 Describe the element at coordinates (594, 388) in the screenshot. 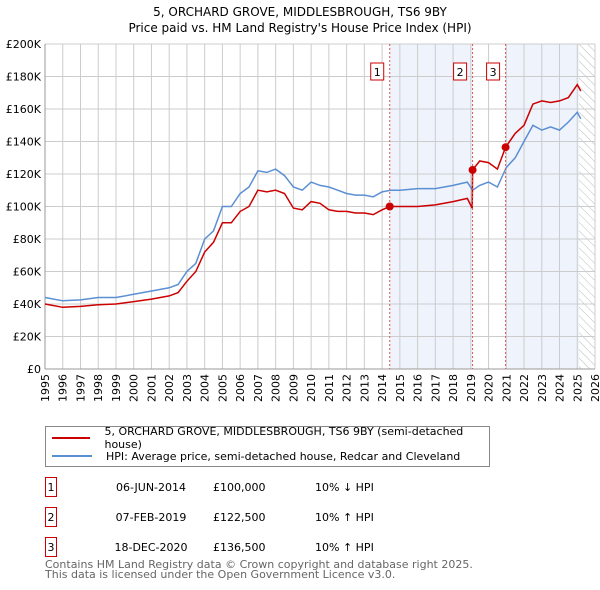

I see `x-tick-label: 2026` at that location.